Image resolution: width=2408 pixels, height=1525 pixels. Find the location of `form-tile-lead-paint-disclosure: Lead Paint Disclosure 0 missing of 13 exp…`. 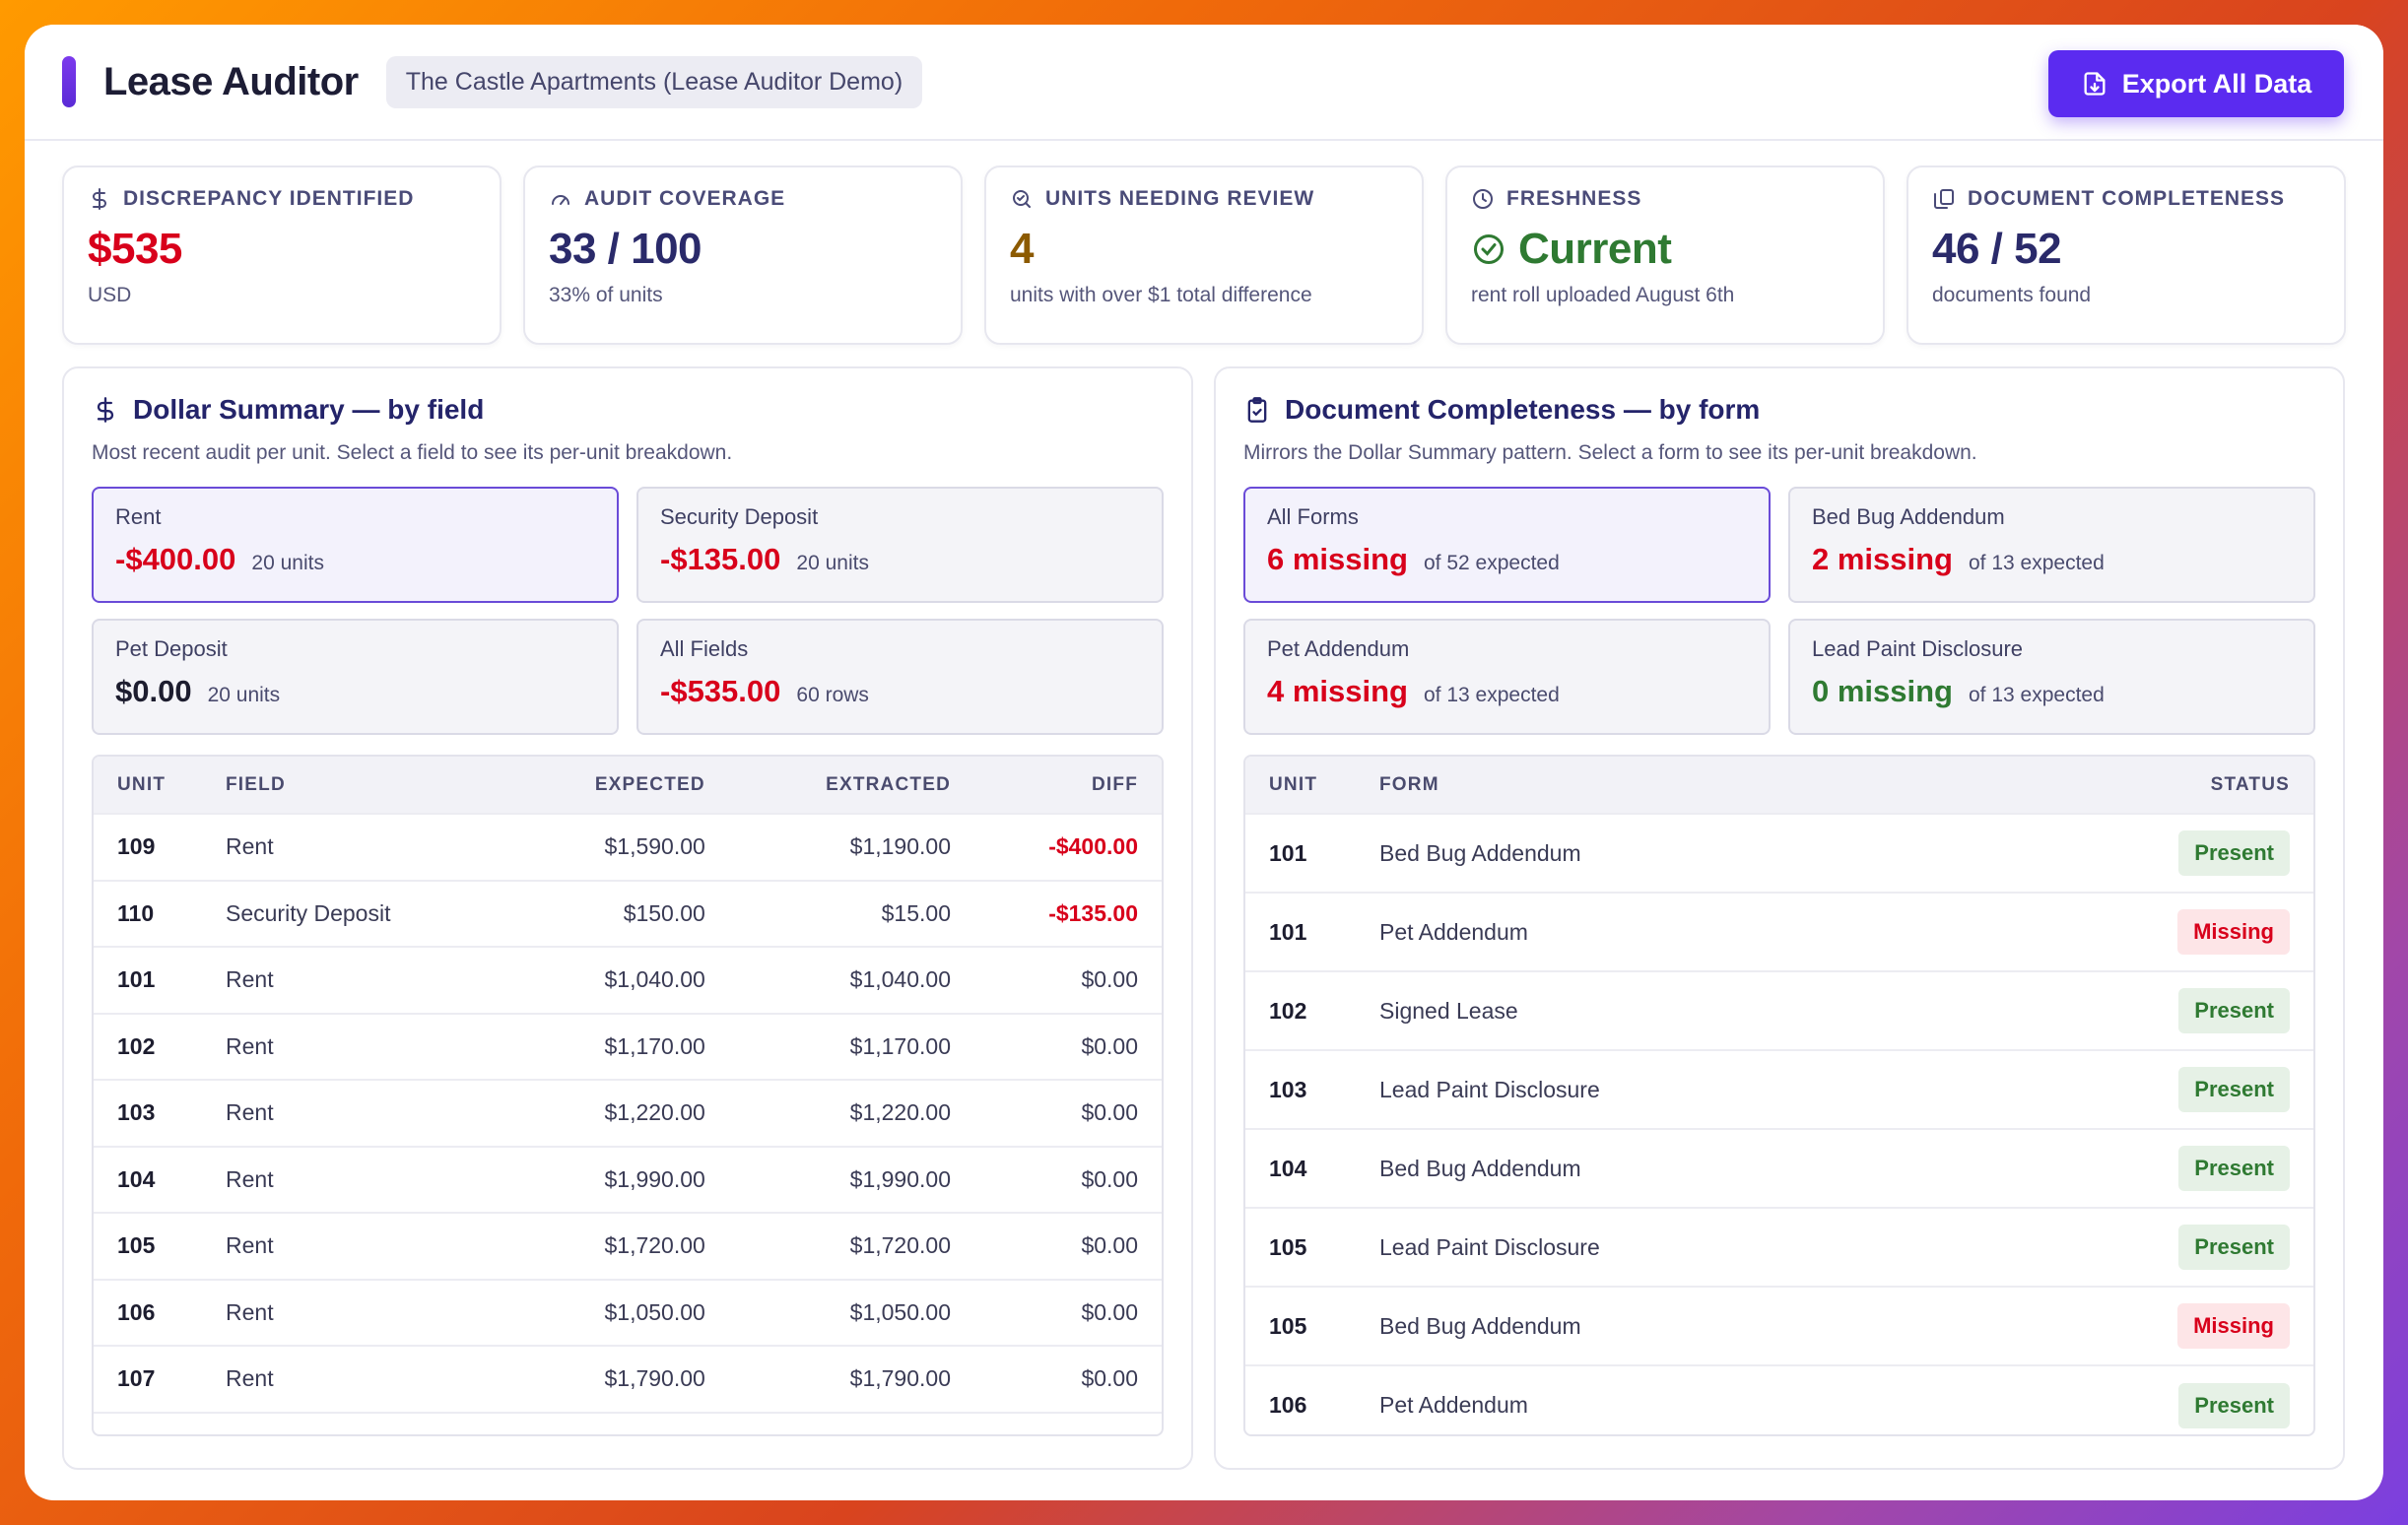

form-tile-lead-paint-disclosure: Lead Paint Disclosure 0 missing of 13 exp… is located at coordinates (2051, 677).